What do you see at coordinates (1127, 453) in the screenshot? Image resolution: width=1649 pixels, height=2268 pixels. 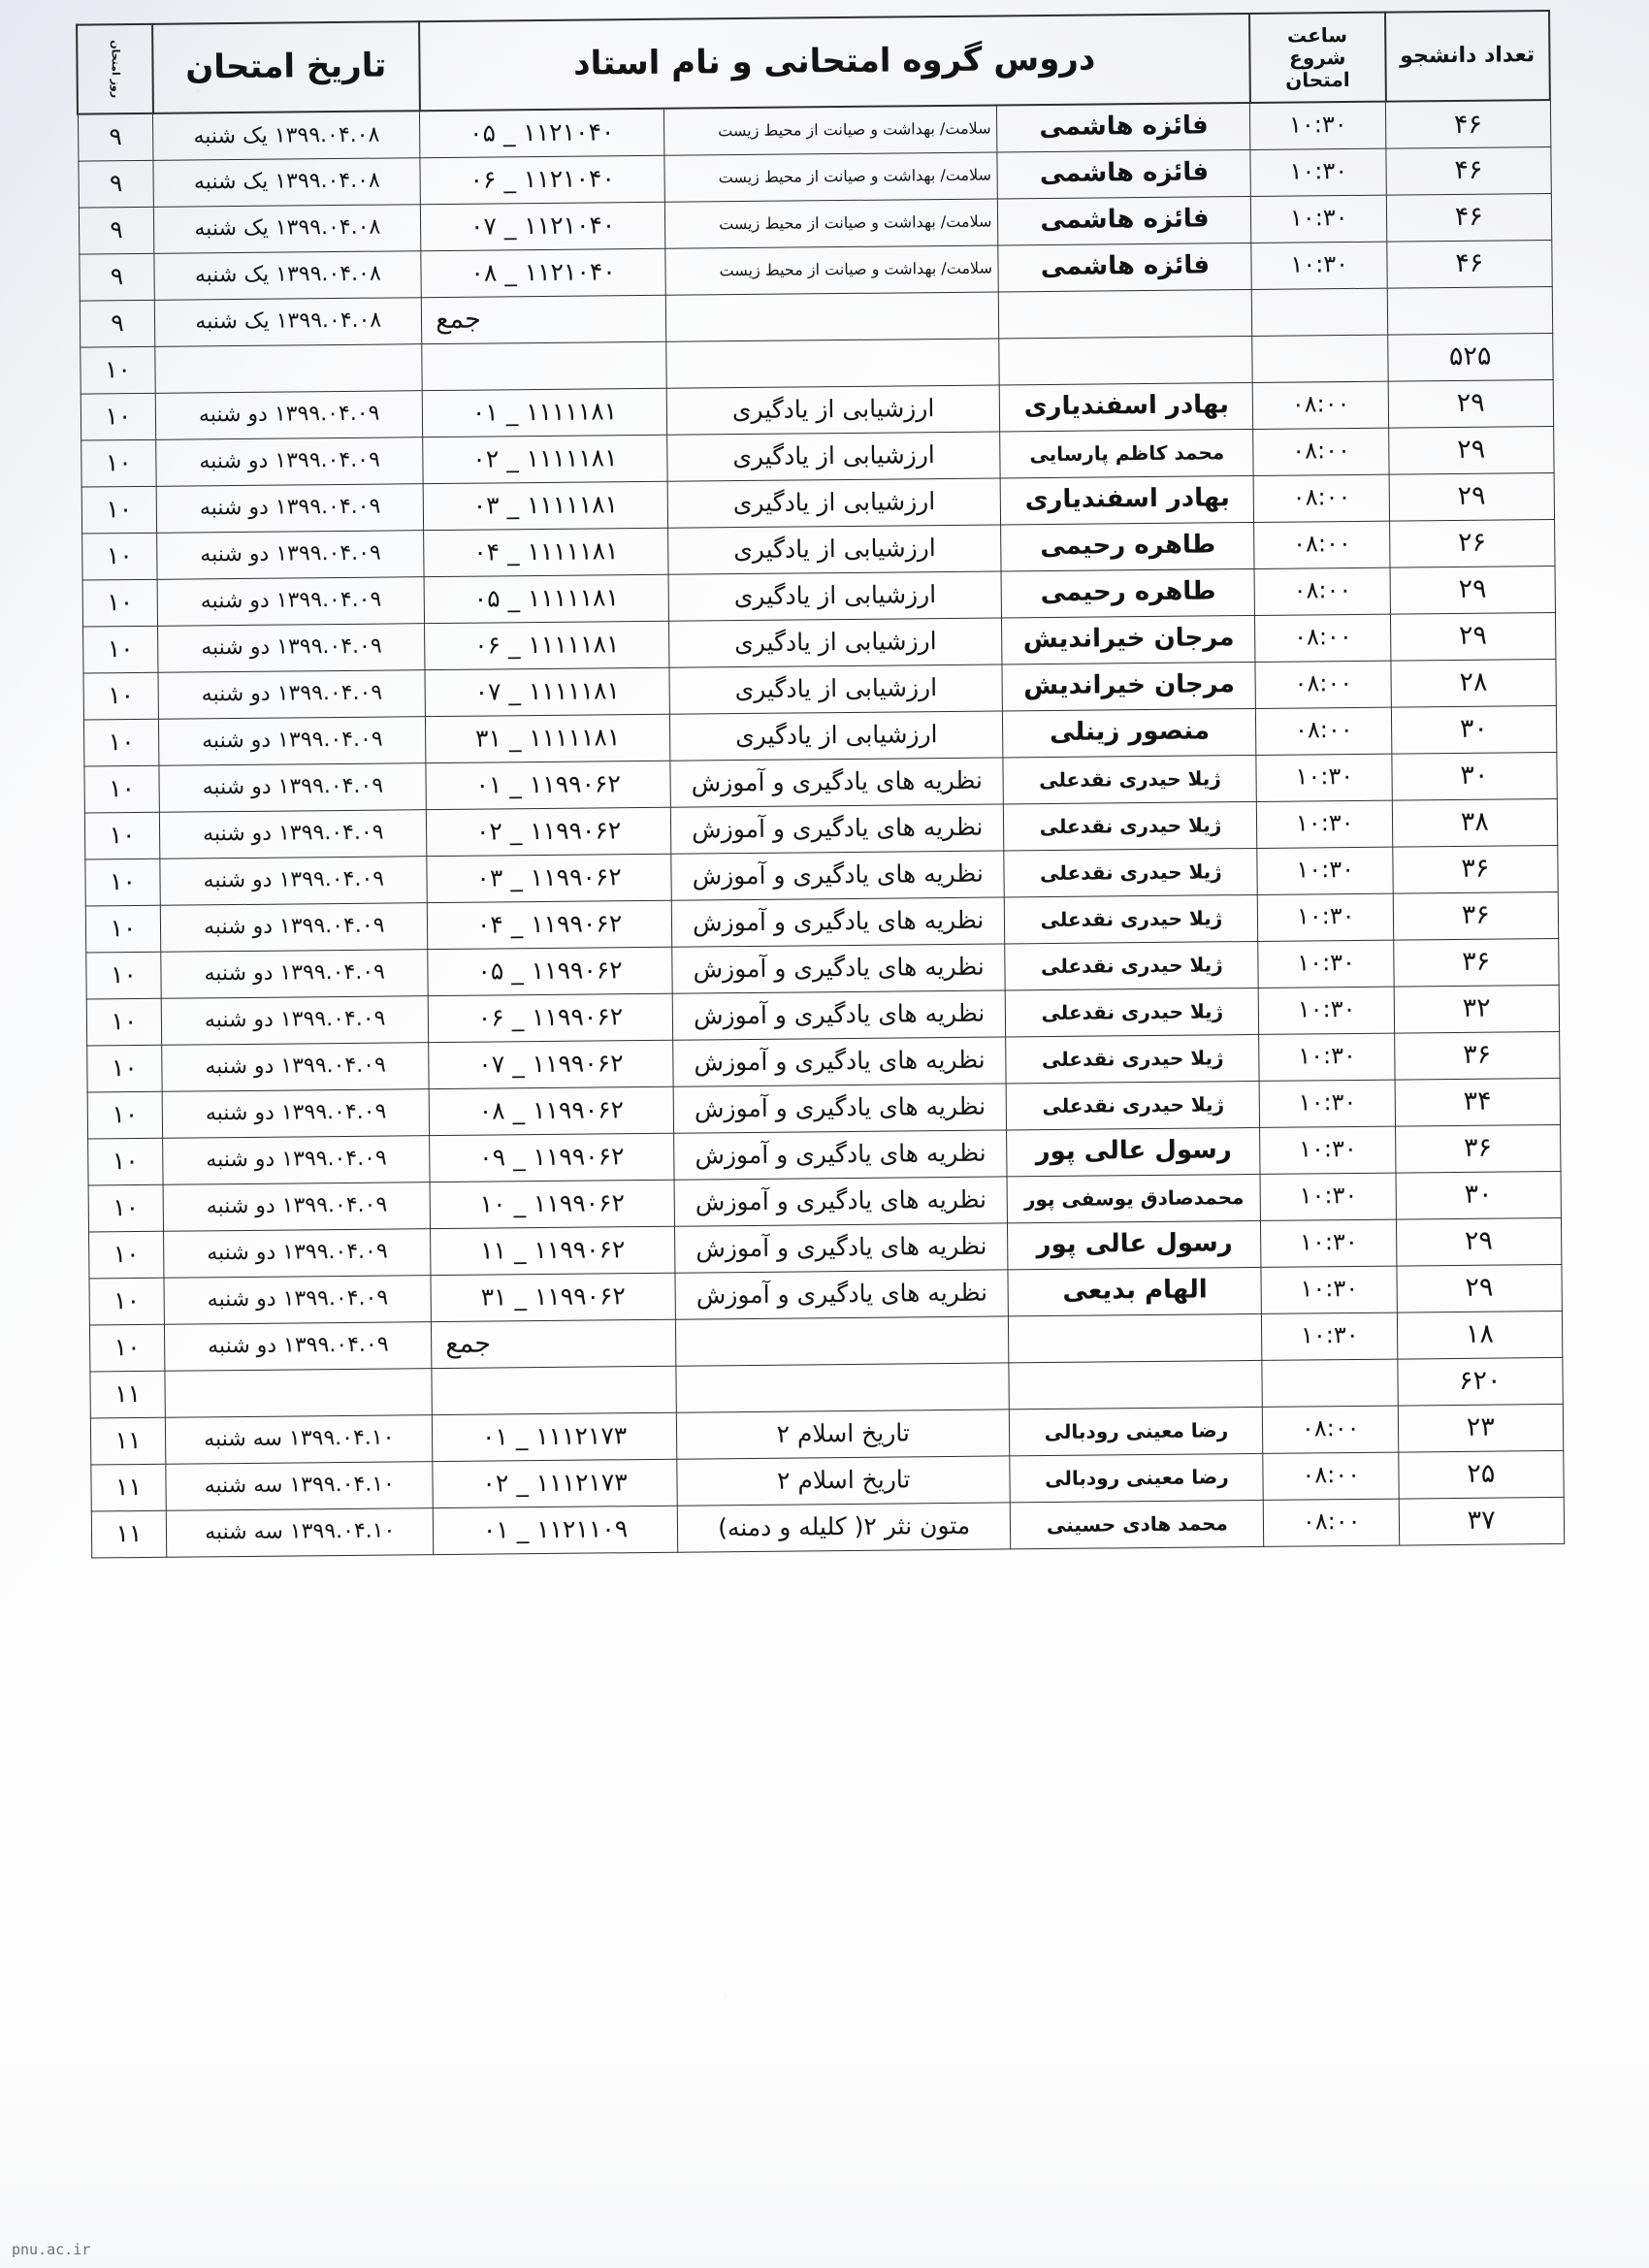 I see `row-teacher: محمد کاظم پارسایی` at bounding box center [1127, 453].